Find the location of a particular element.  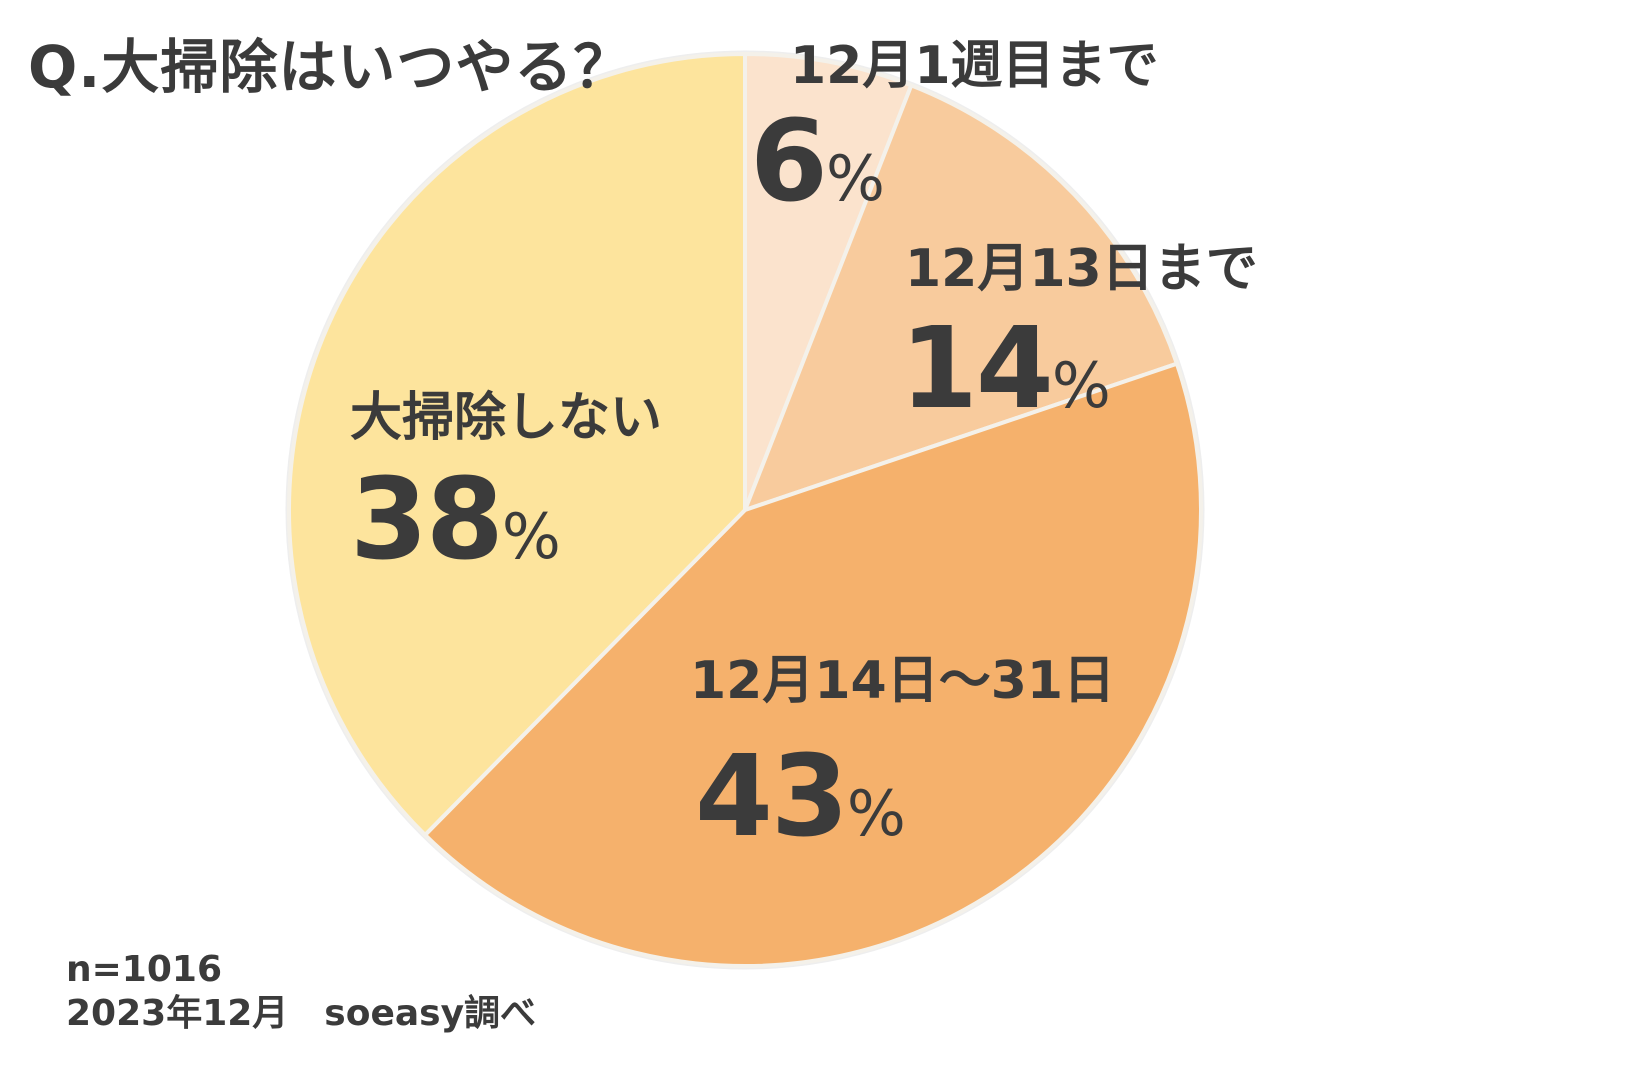

slice-label-2: 12月13日まで 14% is located at coordinates (1079, 332).